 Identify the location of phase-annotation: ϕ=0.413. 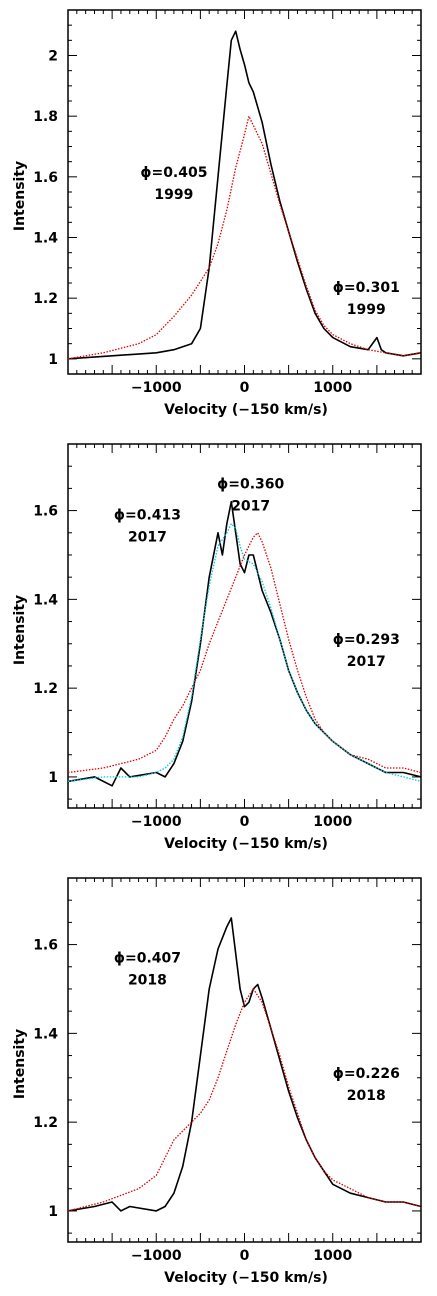
(147, 515).